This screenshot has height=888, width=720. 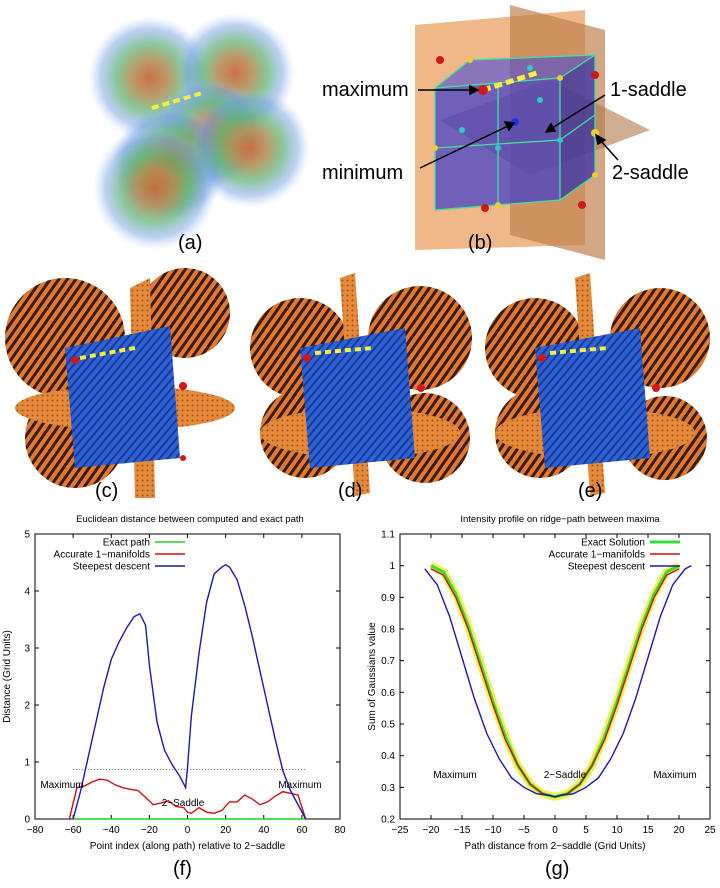 I want to click on y-tick-label: 0.4, so click(x=388, y=756).